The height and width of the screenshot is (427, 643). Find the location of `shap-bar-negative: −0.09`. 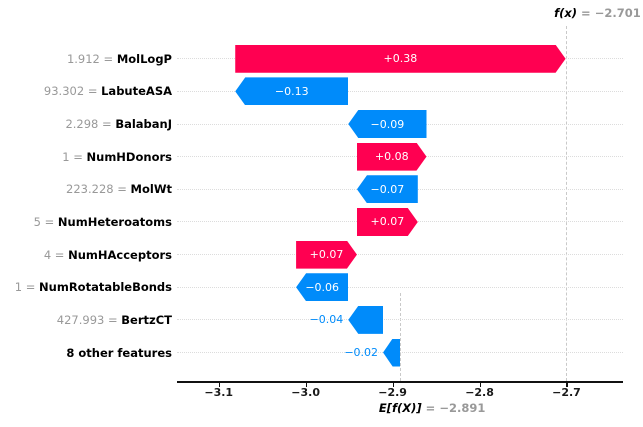

shap-bar-negative: −0.09 is located at coordinates (387, 124).